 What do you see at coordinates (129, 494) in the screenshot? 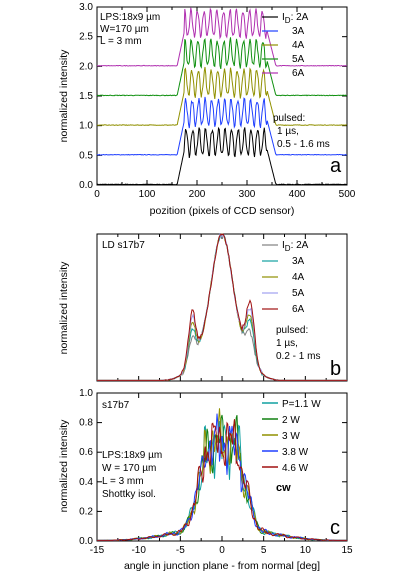
I see `panel-c-note-4: Shottky isol.` at bounding box center [129, 494].